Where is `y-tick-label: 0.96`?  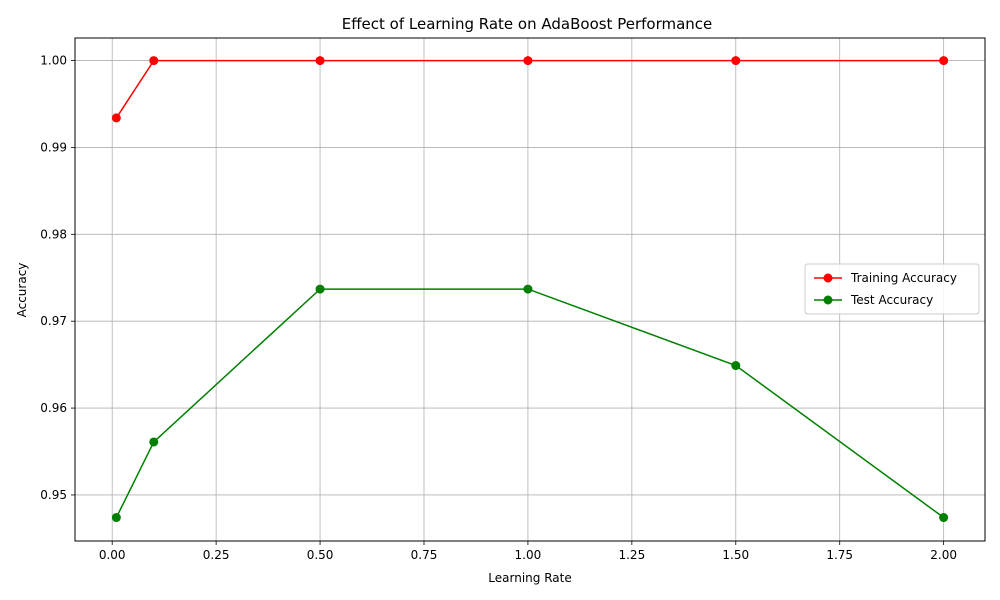 y-tick-label: 0.96 is located at coordinates (53, 408).